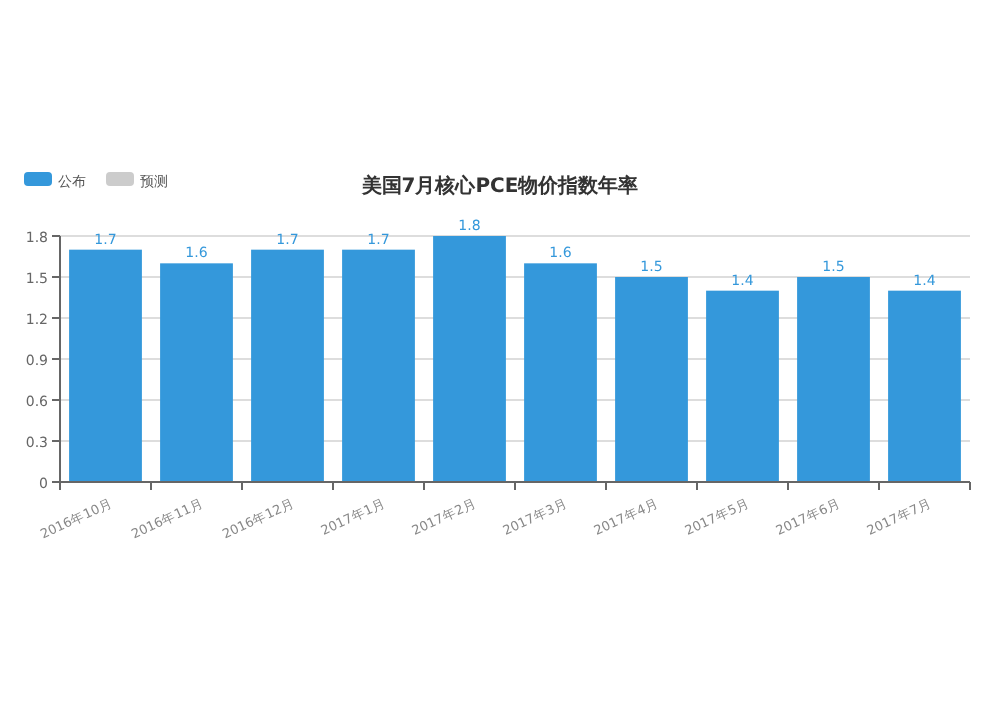 Image resolution: width=1000 pixels, height=724 pixels. Describe the element at coordinates (499, 186) in the screenshot. I see `chart-title: 美国7月核心PCE物价指数年率` at that location.